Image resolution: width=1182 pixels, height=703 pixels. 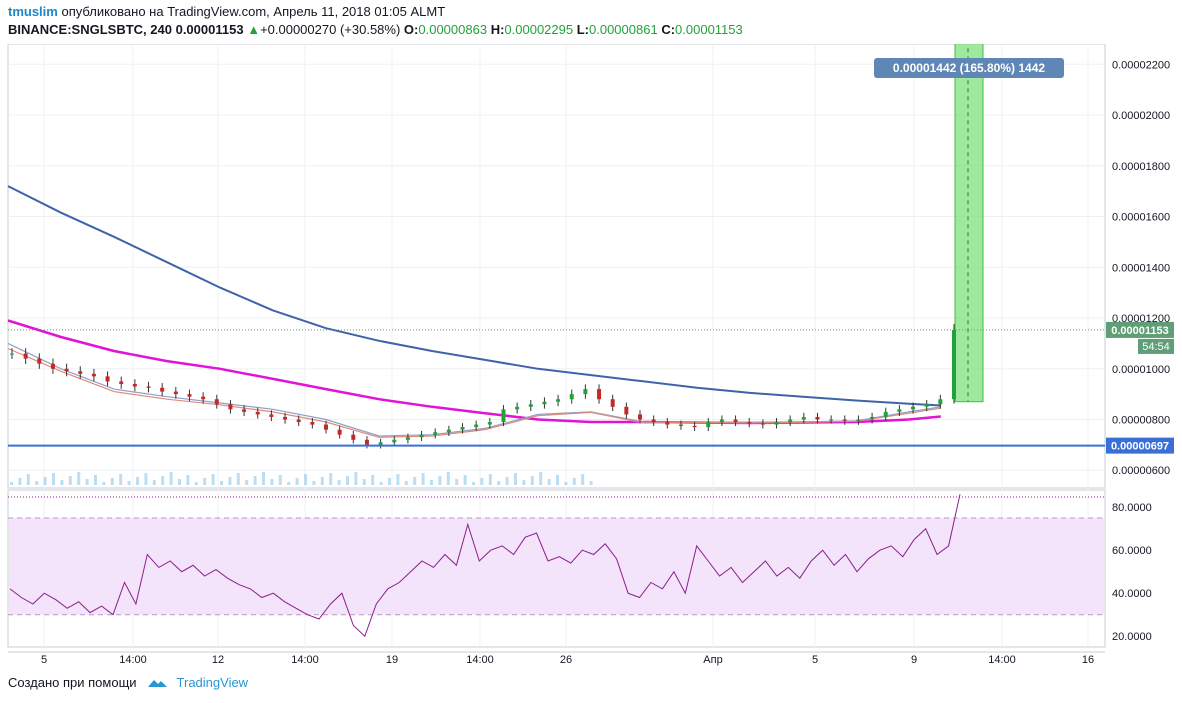 What do you see at coordinates (33, 11) in the screenshot?
I see `author-username: tmuslim` at bounding box center [33, 11].